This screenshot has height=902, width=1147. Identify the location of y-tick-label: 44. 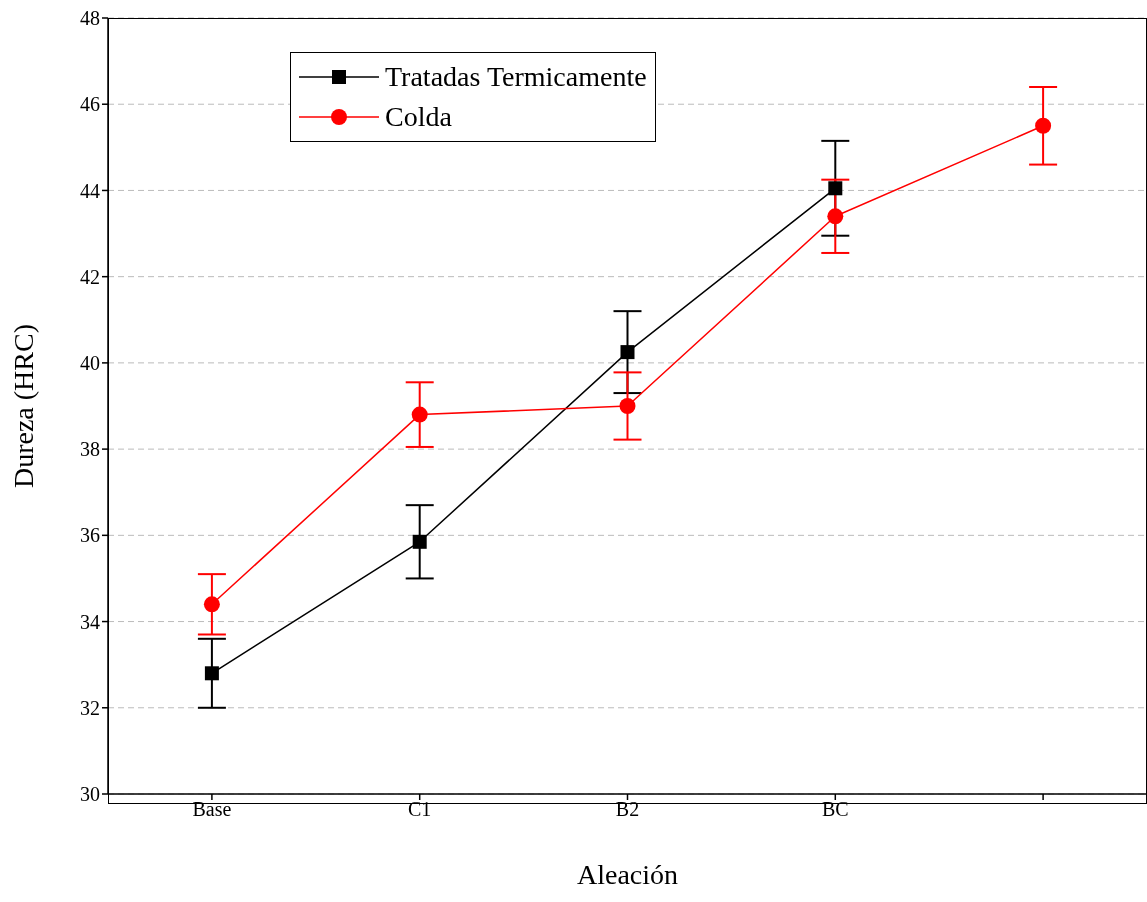
(90, 190).